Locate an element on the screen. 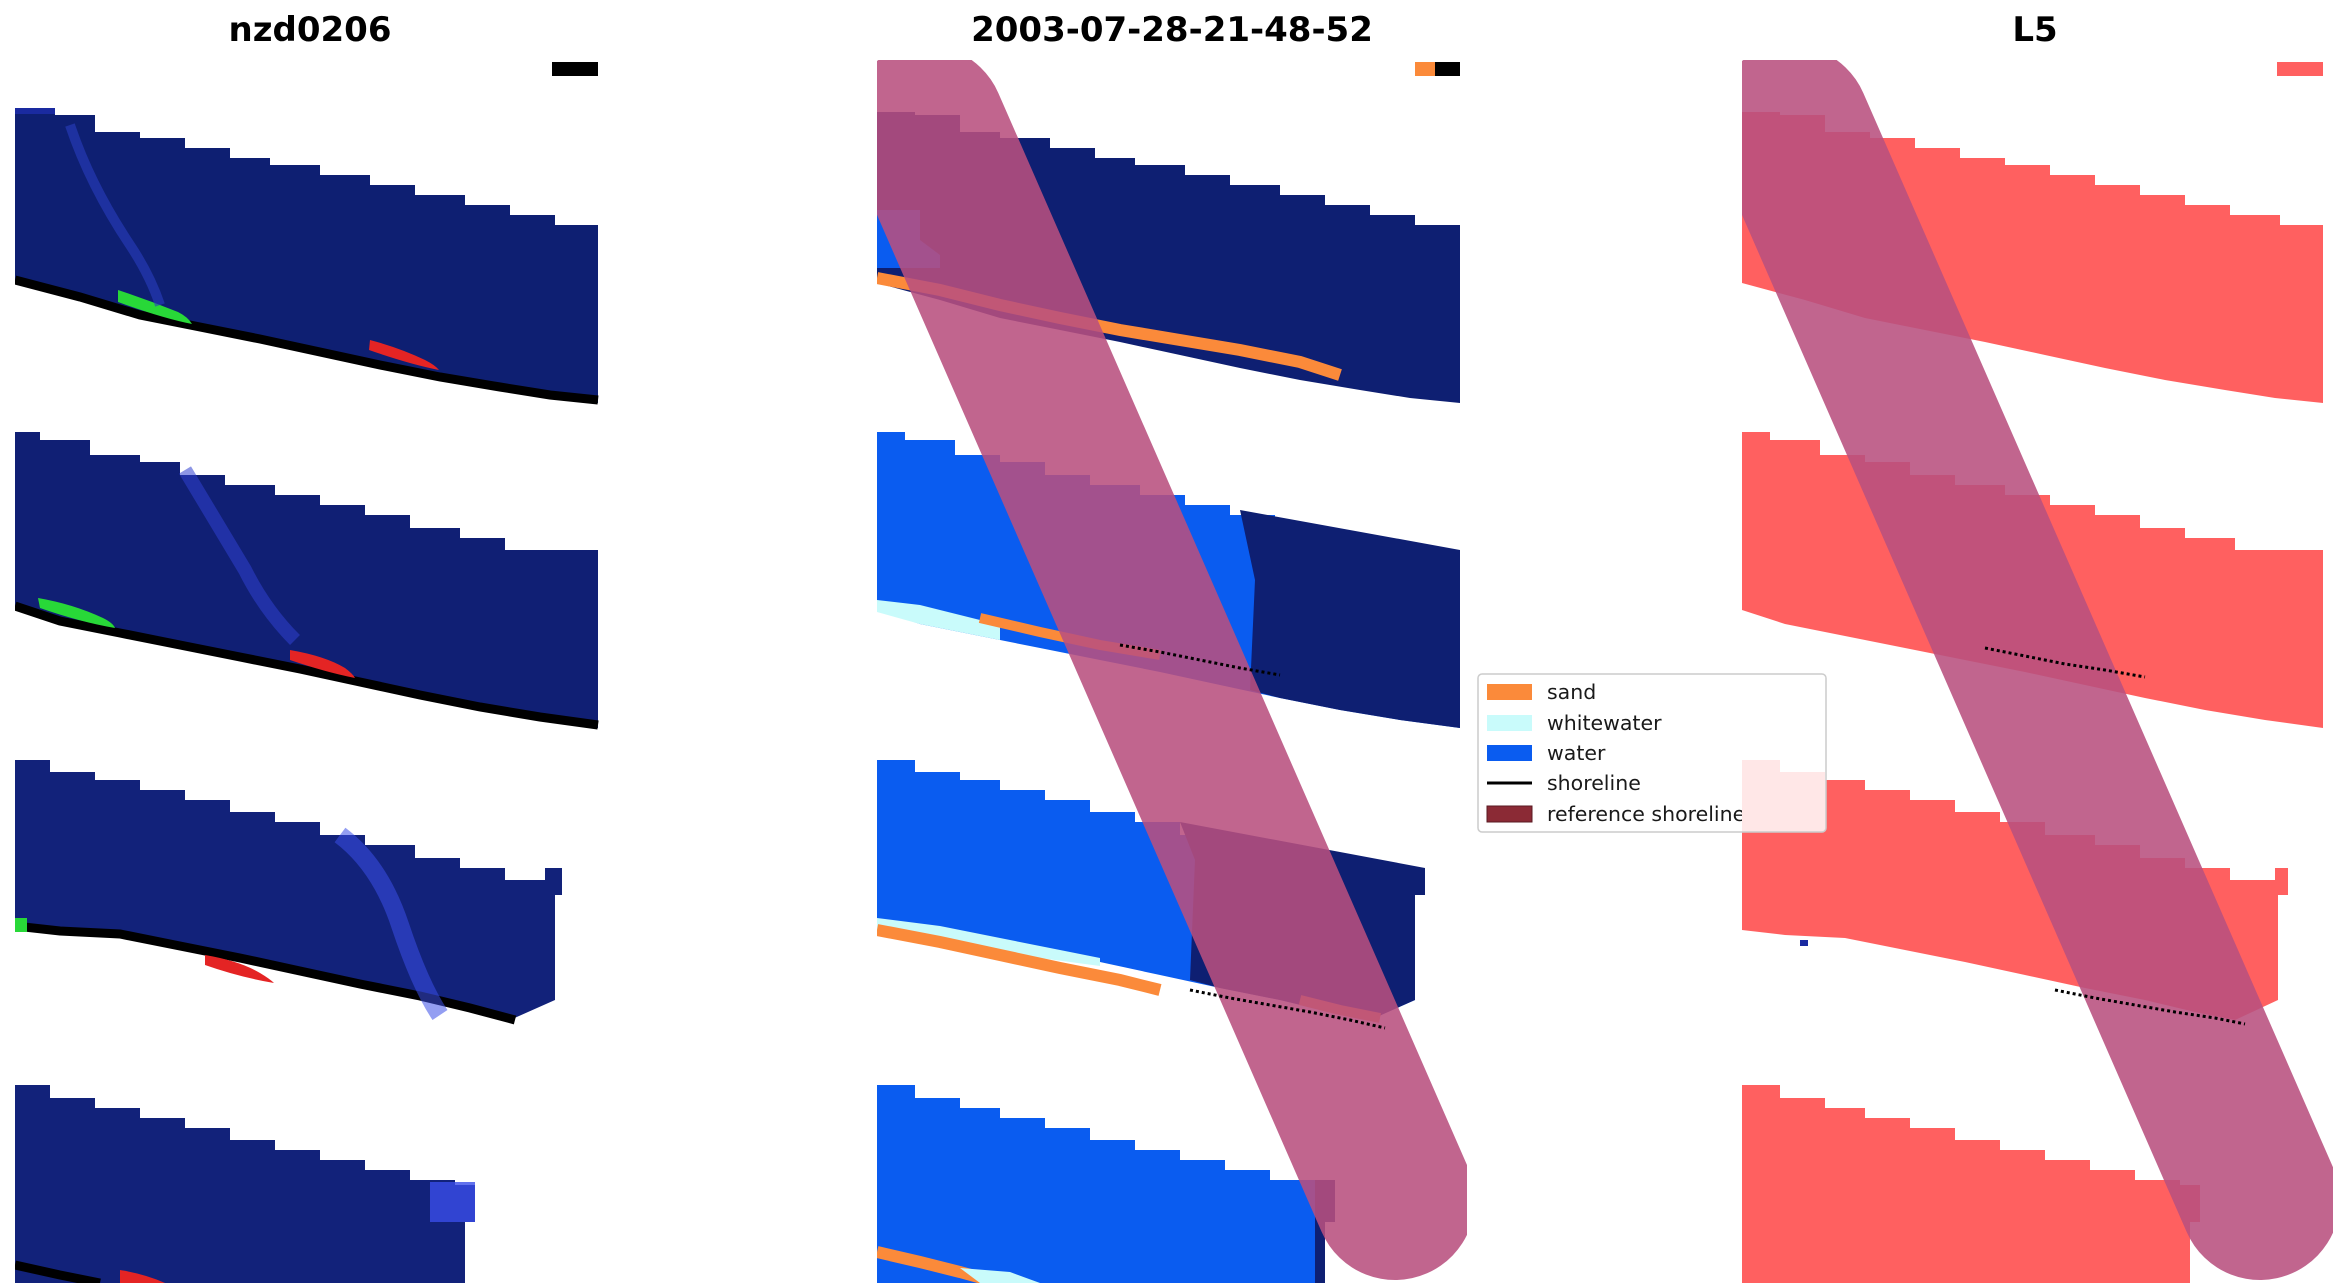 Image resolution: width=2333 pixels, height=1283 pixels. strip-3-shadow is located at coordinates (266, 973).